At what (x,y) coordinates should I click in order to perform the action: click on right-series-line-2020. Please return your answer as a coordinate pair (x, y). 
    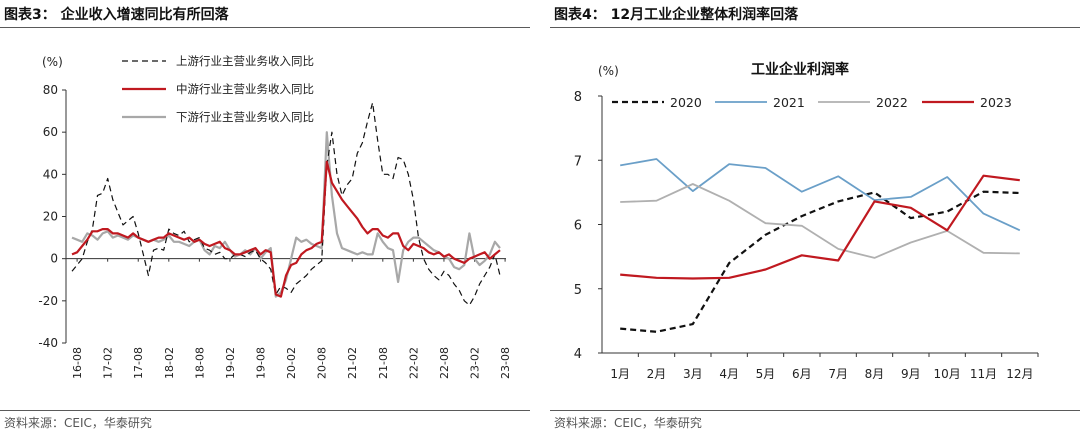
    Looking at the image, I should click on (820, 261).